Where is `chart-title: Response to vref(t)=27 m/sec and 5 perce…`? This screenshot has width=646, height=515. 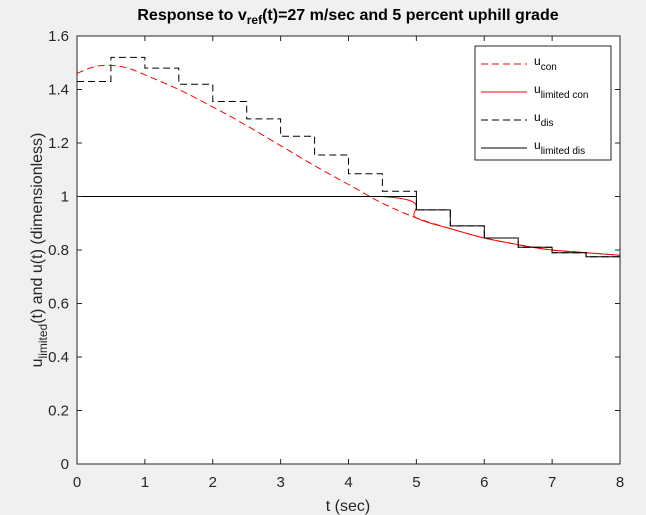
chart-title: Response to vref(t)=27 m/sec and 5 perce… is located at coordinates (347, 17).